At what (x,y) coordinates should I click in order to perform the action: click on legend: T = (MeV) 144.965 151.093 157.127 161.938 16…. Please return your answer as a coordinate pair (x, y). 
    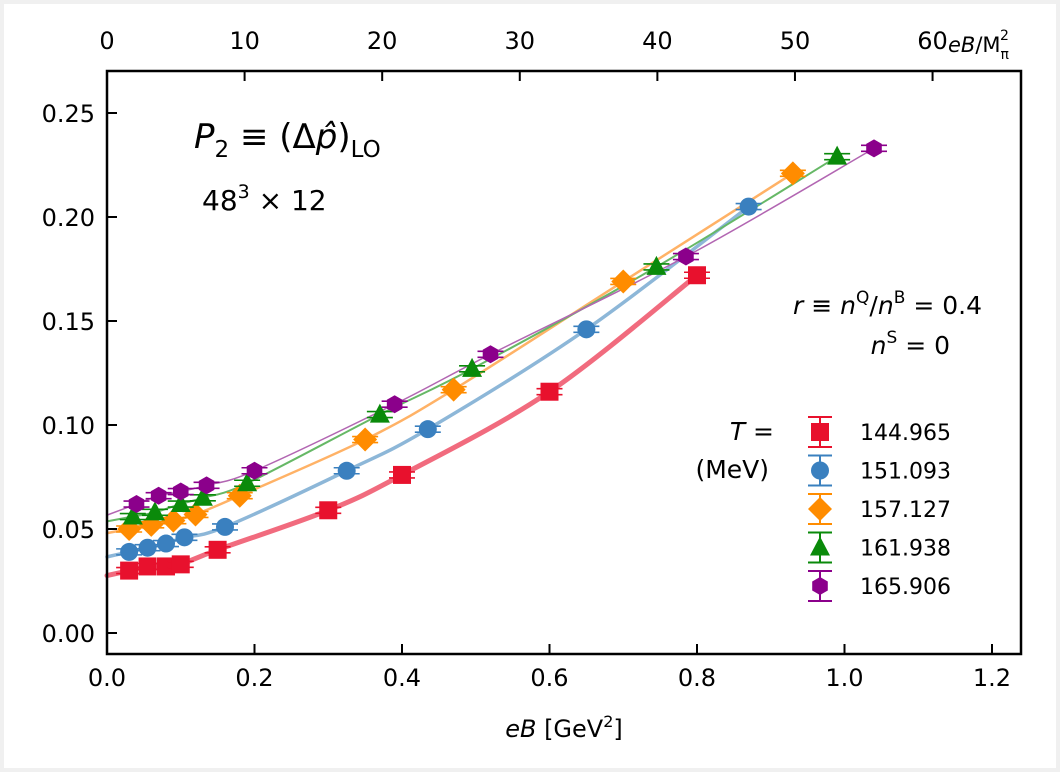
    Looking at the image, I should click on (823, 509).